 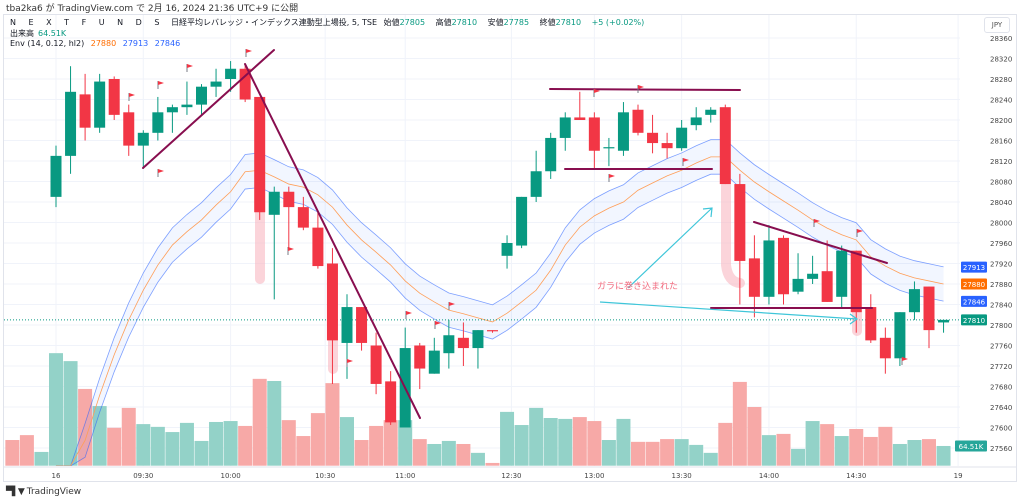 I want to click on env-basis-value: 27880, so click(x=103, y=43).